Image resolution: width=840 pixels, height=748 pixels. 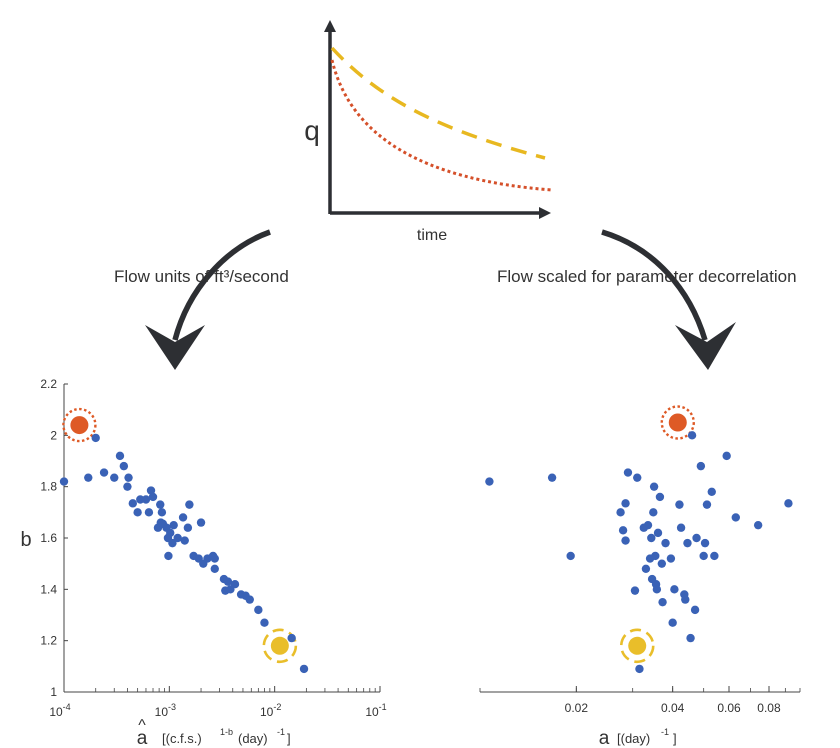 I want to click on right-branch-label: Flow scaled for parameter decorrelation, so click(x=647, y=276).